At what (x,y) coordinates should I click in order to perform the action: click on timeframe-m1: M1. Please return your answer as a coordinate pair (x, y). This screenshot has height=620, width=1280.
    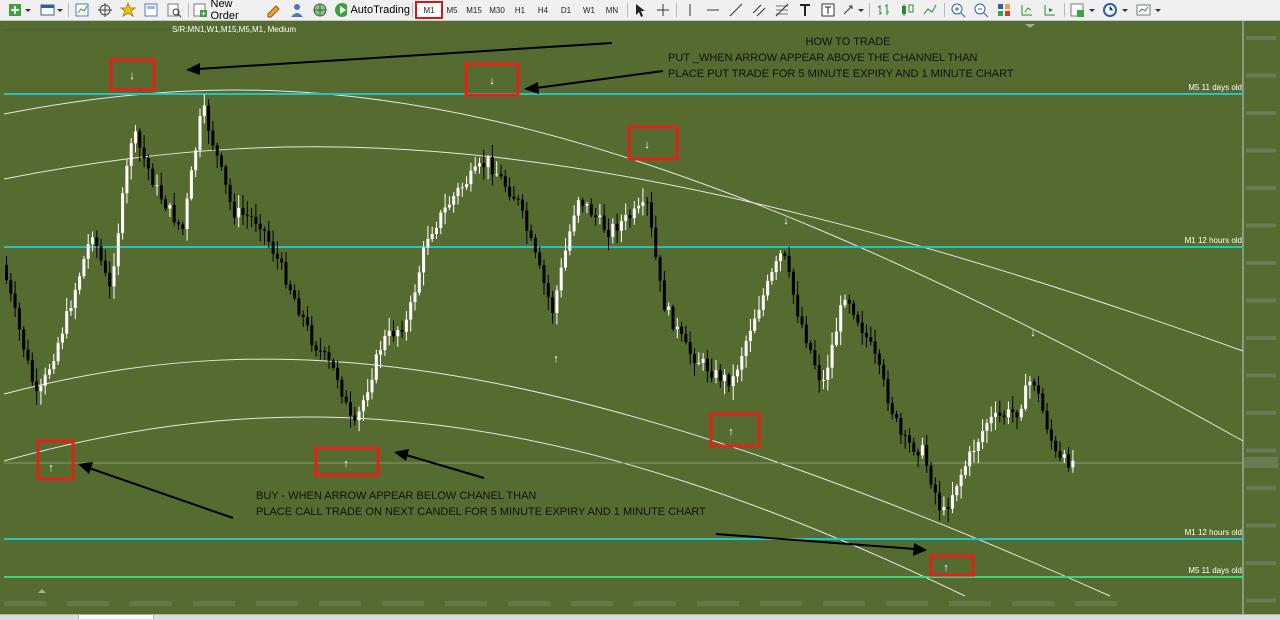
    Looking at the image, I should click on (429, 10).